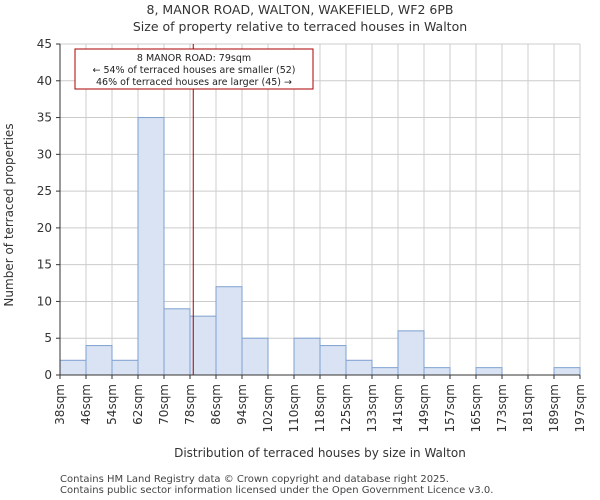  I want to click on x-tick-label: 181sqm, so click(528, 408).